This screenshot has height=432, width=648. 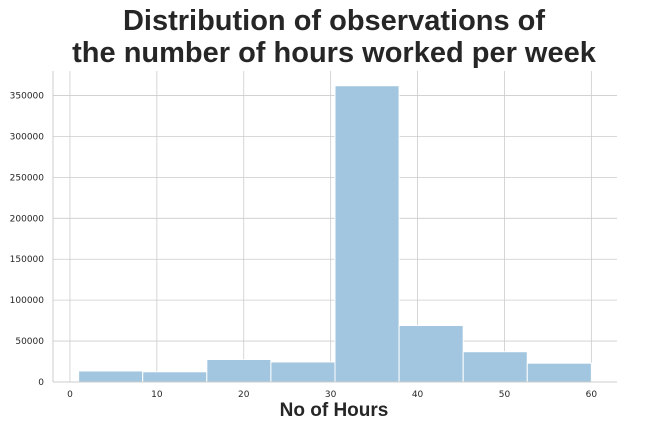 I want to click on y-tick-label: 50000, so click(x=29, y=342).